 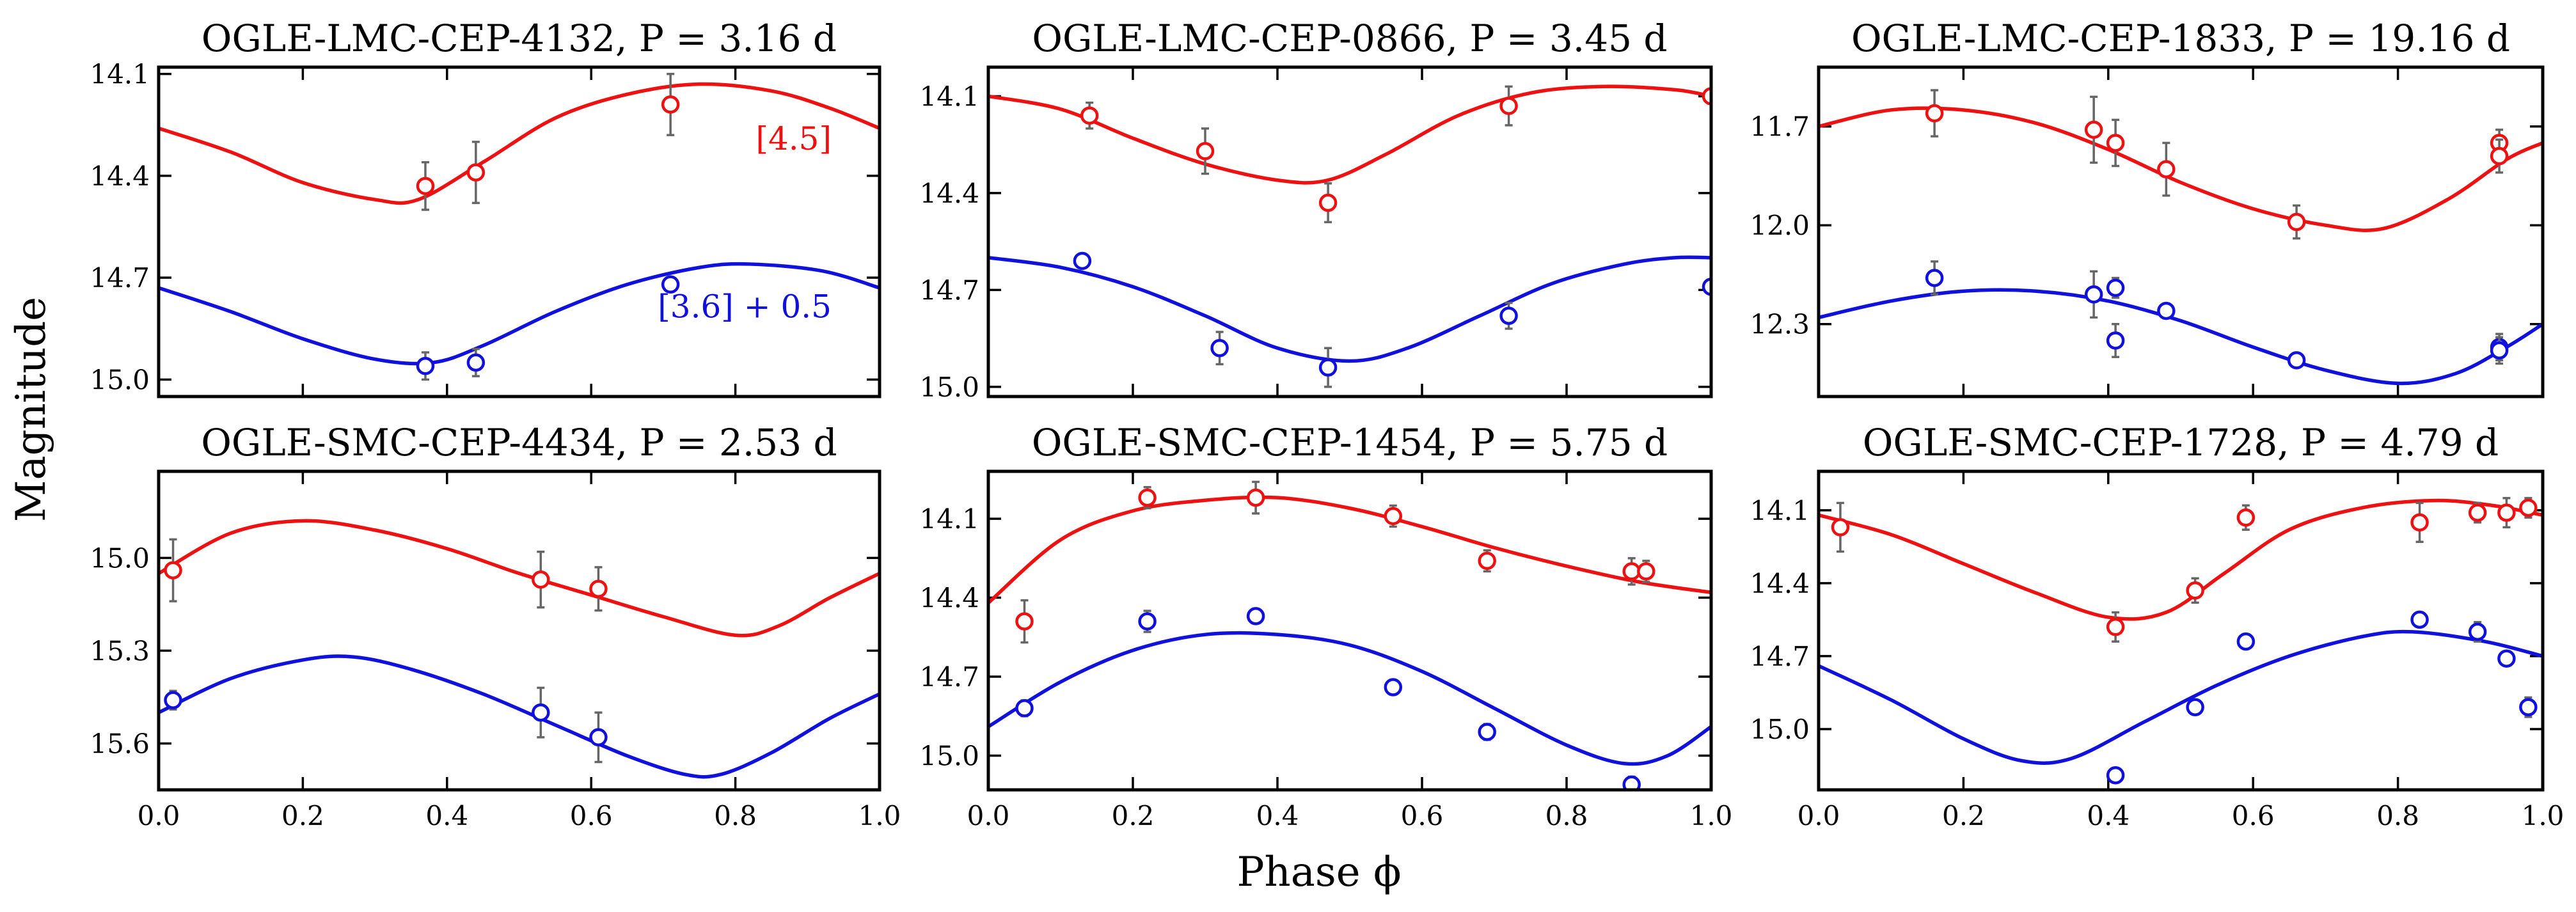 What do you see at coordinates (1350, 442) in the screenshot?
I see `panel-title: OGLE-SMC-CEP-1454, P = 5.75 d` at bounding box center [1350, 442].